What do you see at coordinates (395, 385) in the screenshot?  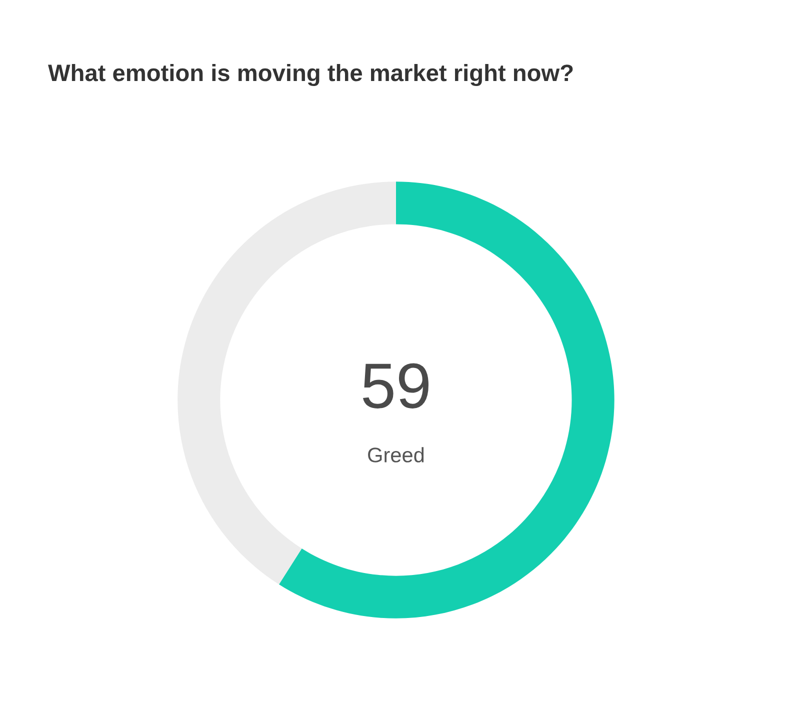 I see `data-label: 59` at bounding box center [395, 385].